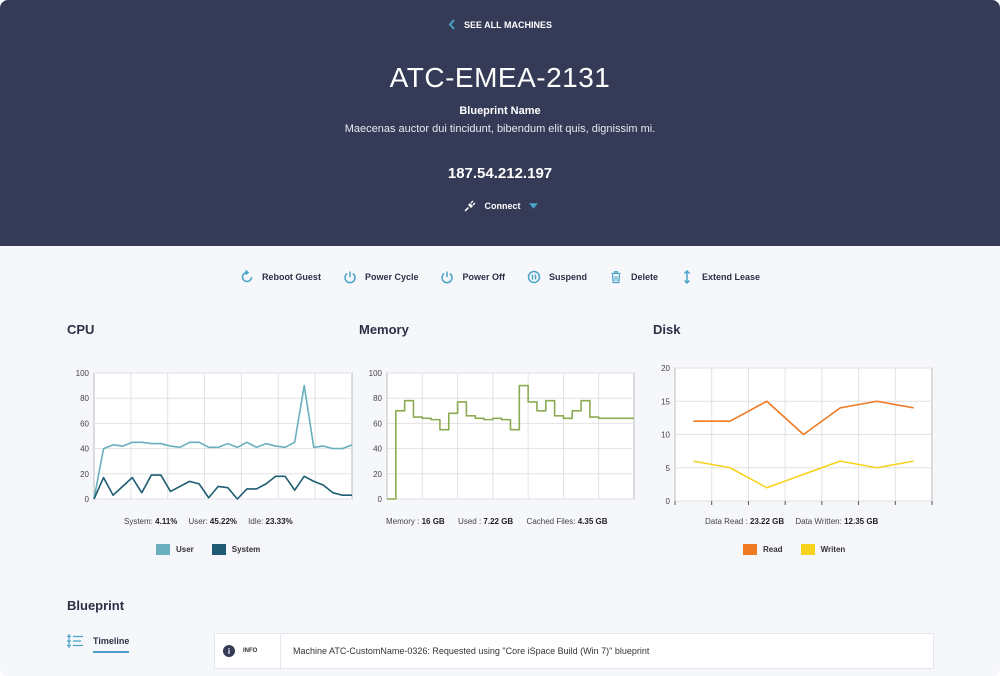  What do you see at coordinates (433, 521) in the screenshot?
I see `memory-total-value: 16 GB` at bounding box center [433, 521].